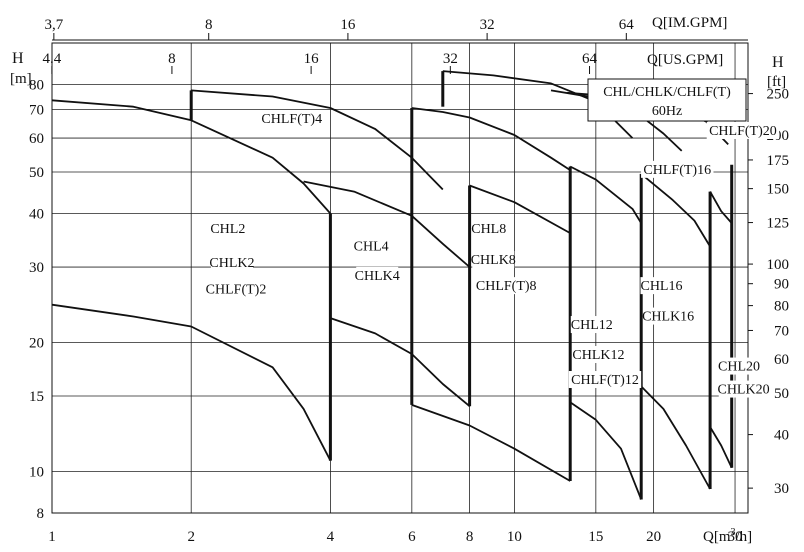 The image size is (804, 552). I want to click on x-top-im-tick-label: 16, so click(348, 25).